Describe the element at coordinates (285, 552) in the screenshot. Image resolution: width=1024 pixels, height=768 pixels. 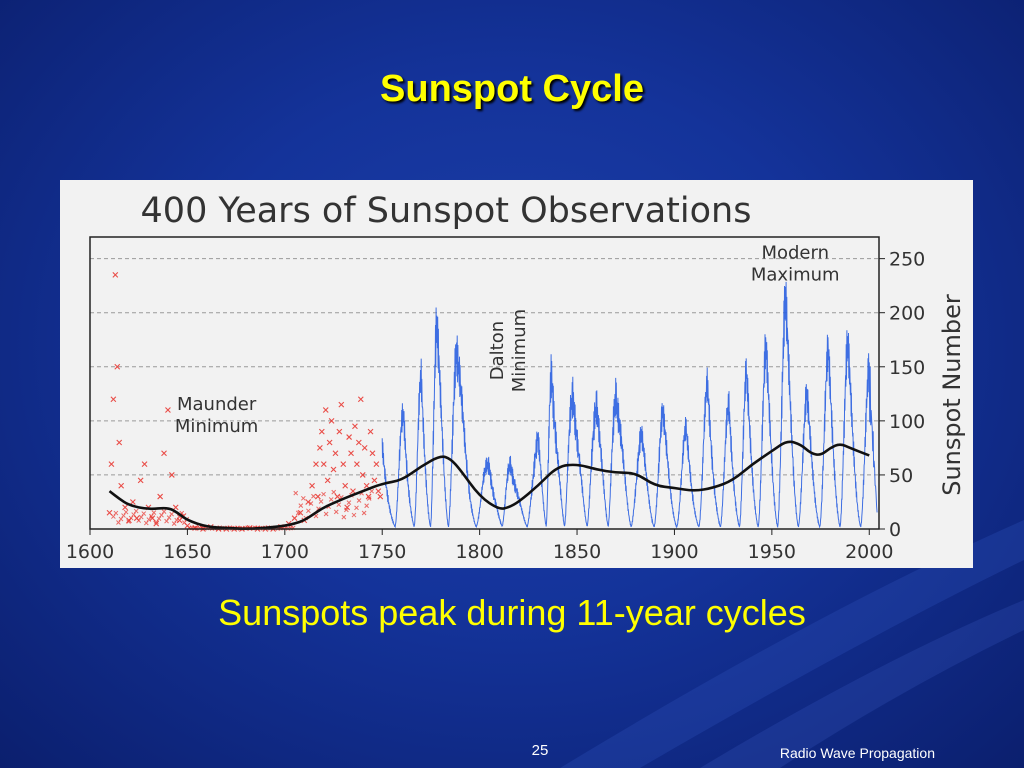
I see `x-tick-label: 1700` at that location.